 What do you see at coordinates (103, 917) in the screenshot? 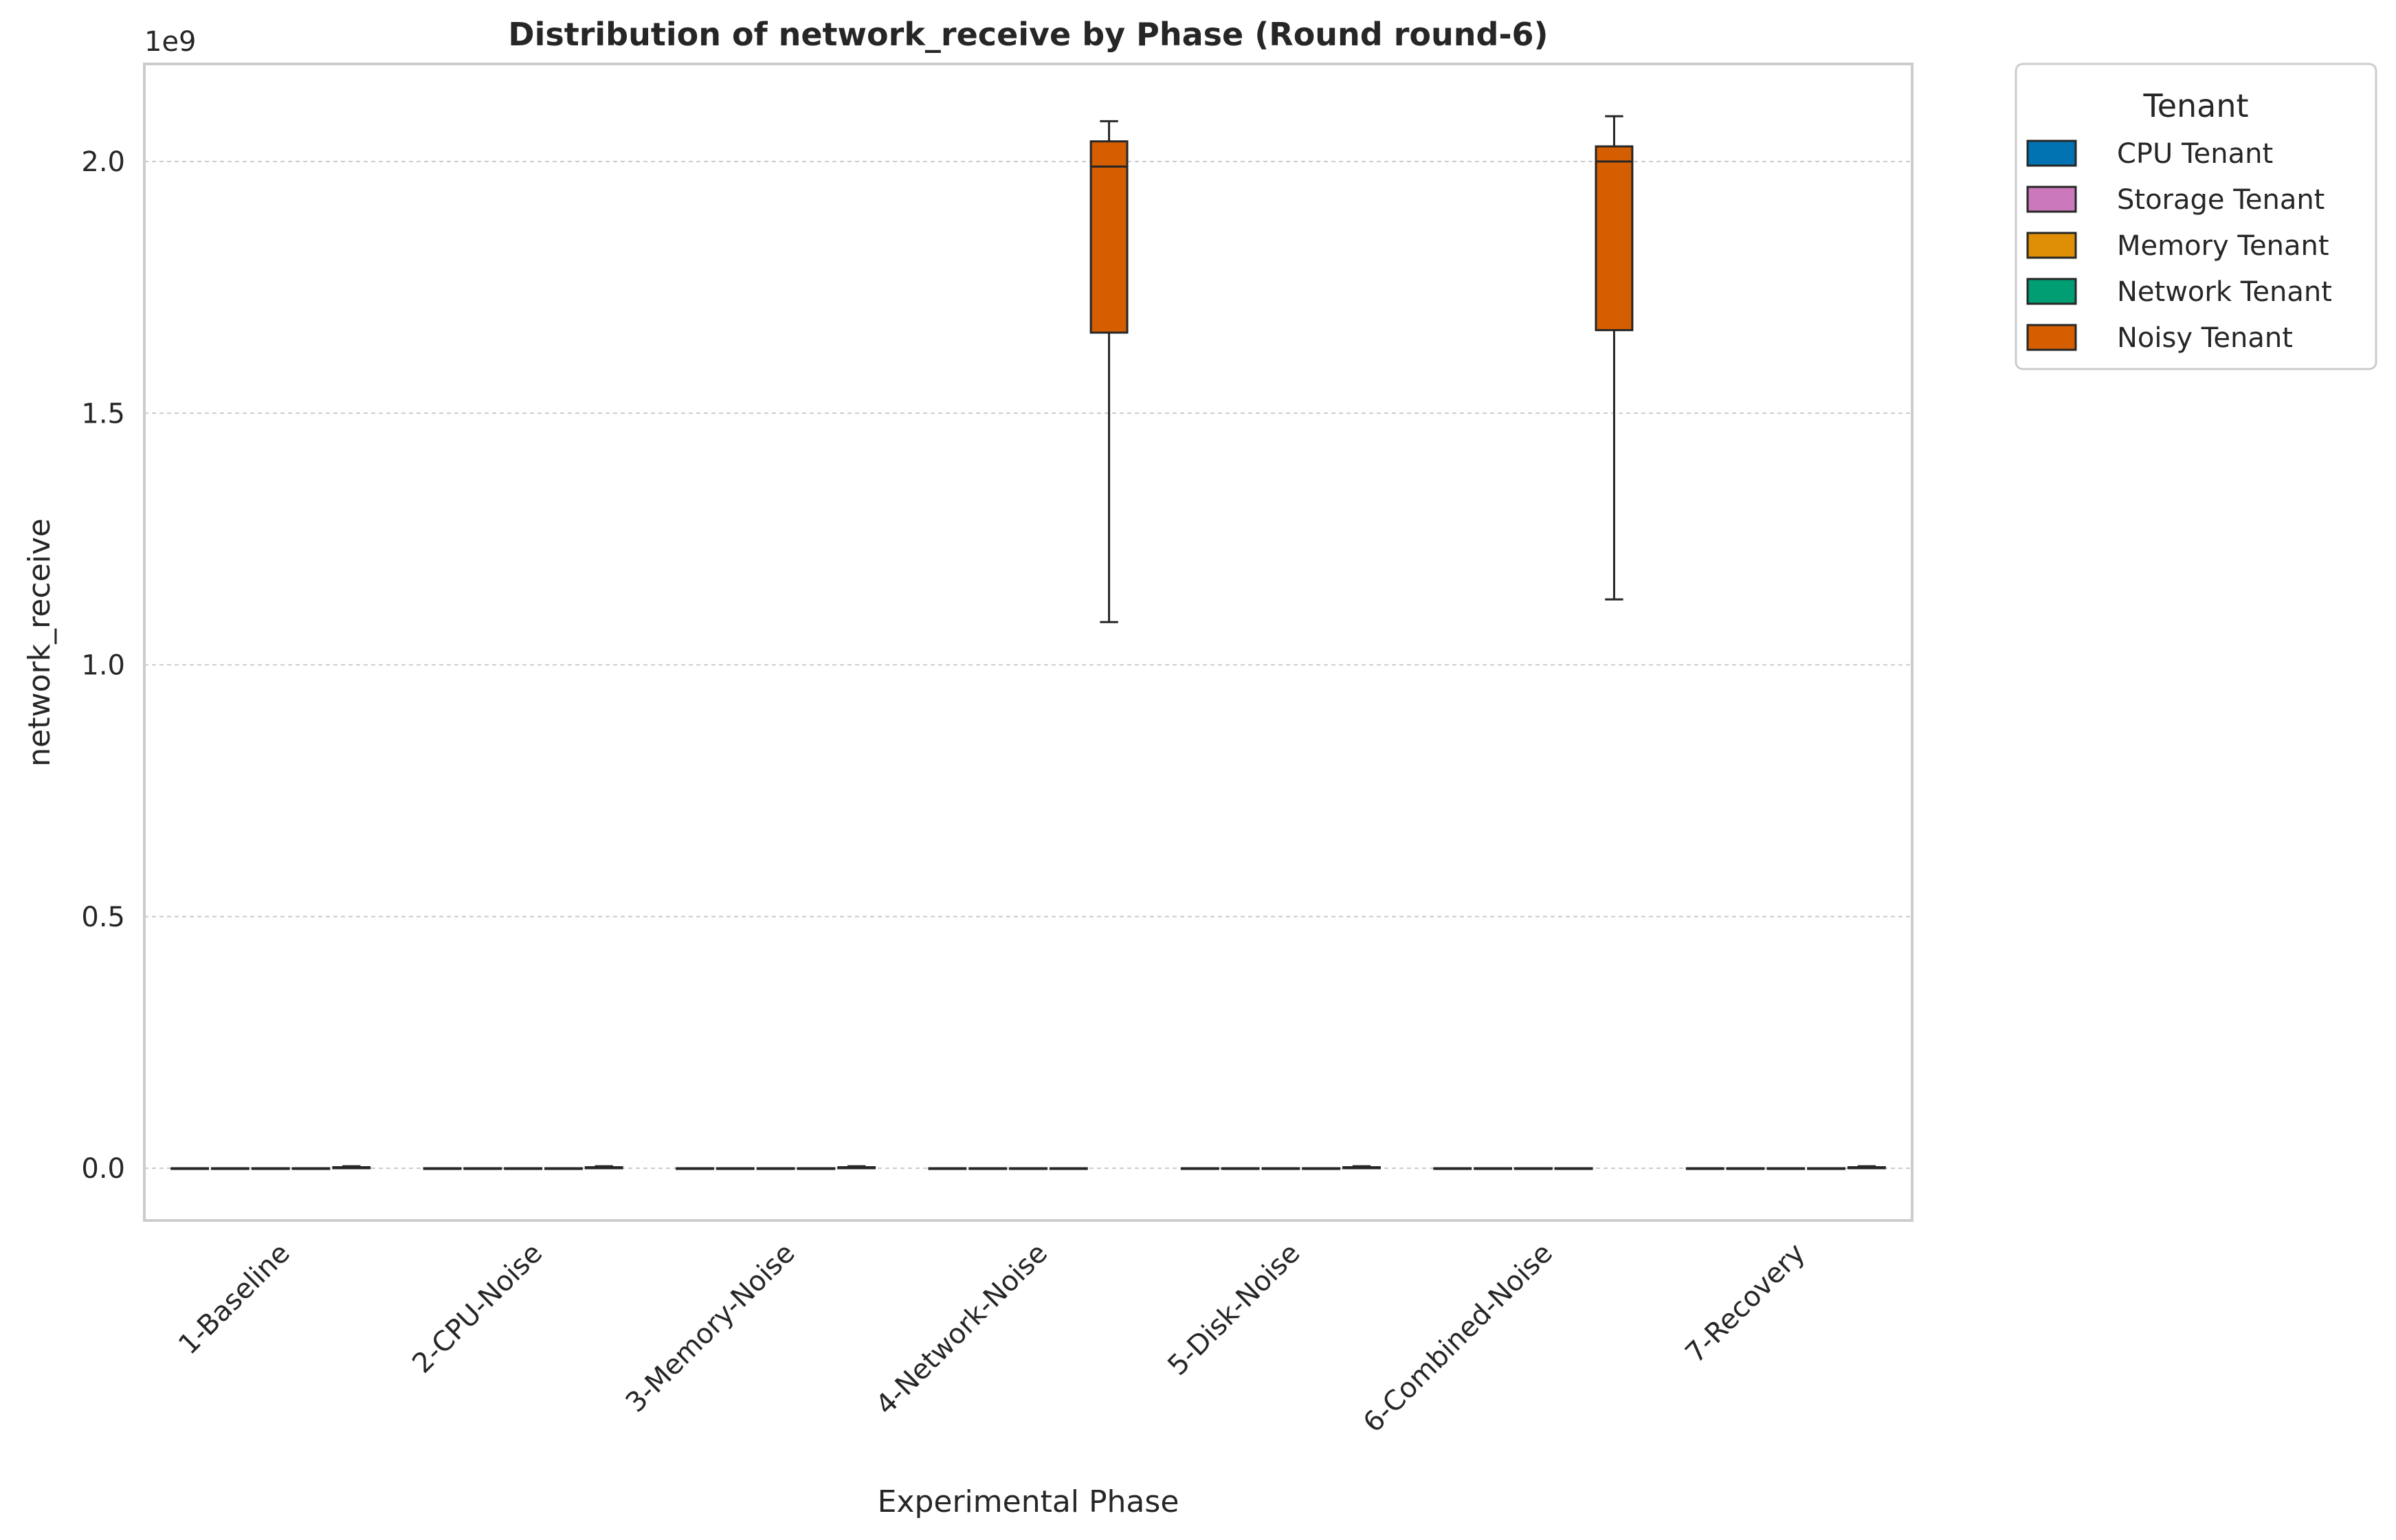
I see `y-tick-label: 0.5` at bounding box center [103, 917].